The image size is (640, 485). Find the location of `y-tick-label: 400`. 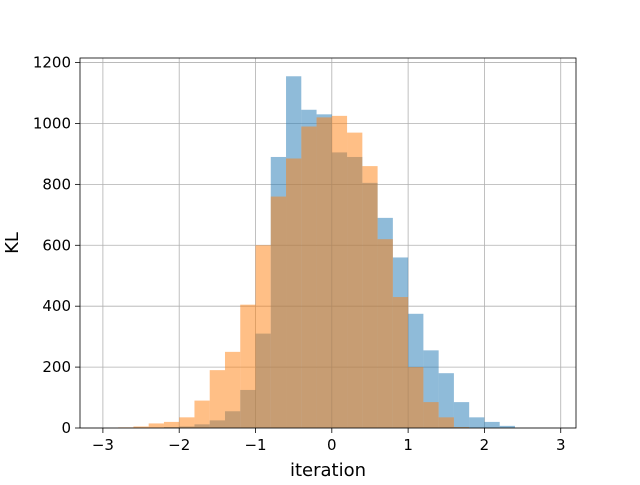

y-tick-label: 400 is located at coordinates (56, 306).